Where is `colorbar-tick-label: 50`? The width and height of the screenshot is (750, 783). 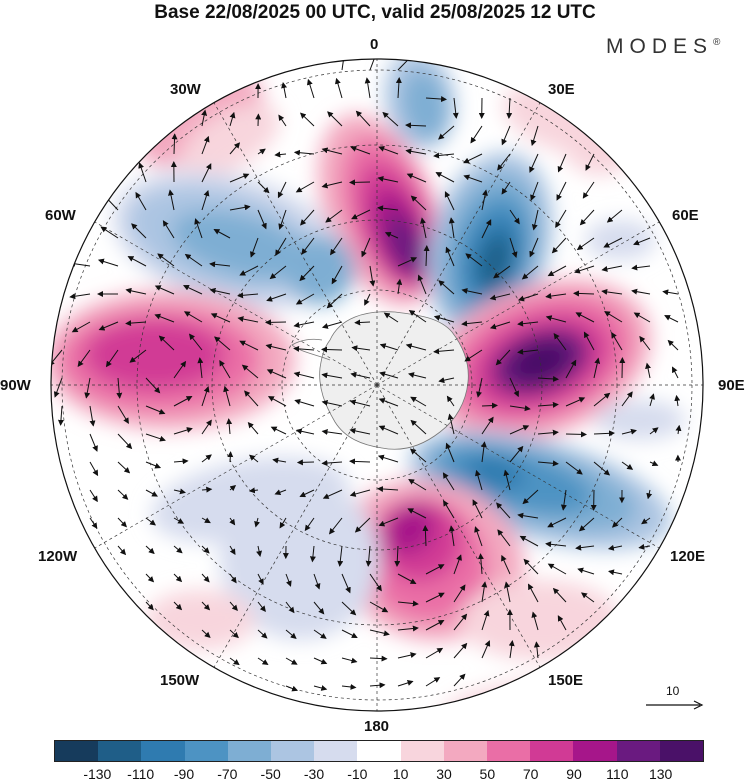
colorbar-tick-label: 50 is located at coordinates (487, 774).